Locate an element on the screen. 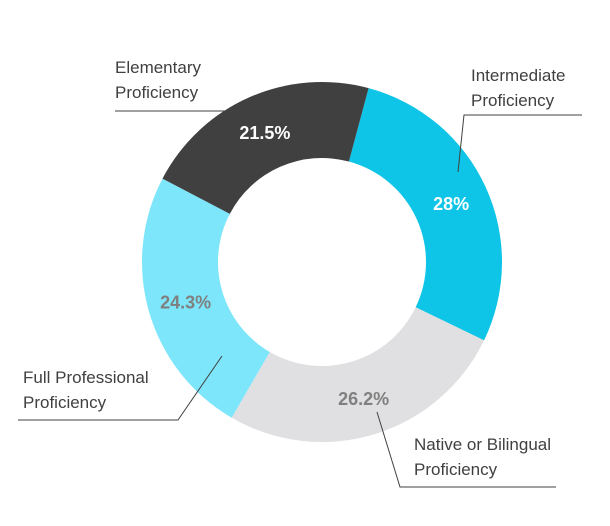 The image size is (610, 526). category-label-line: Elementary is located at coordinates (158, 67).